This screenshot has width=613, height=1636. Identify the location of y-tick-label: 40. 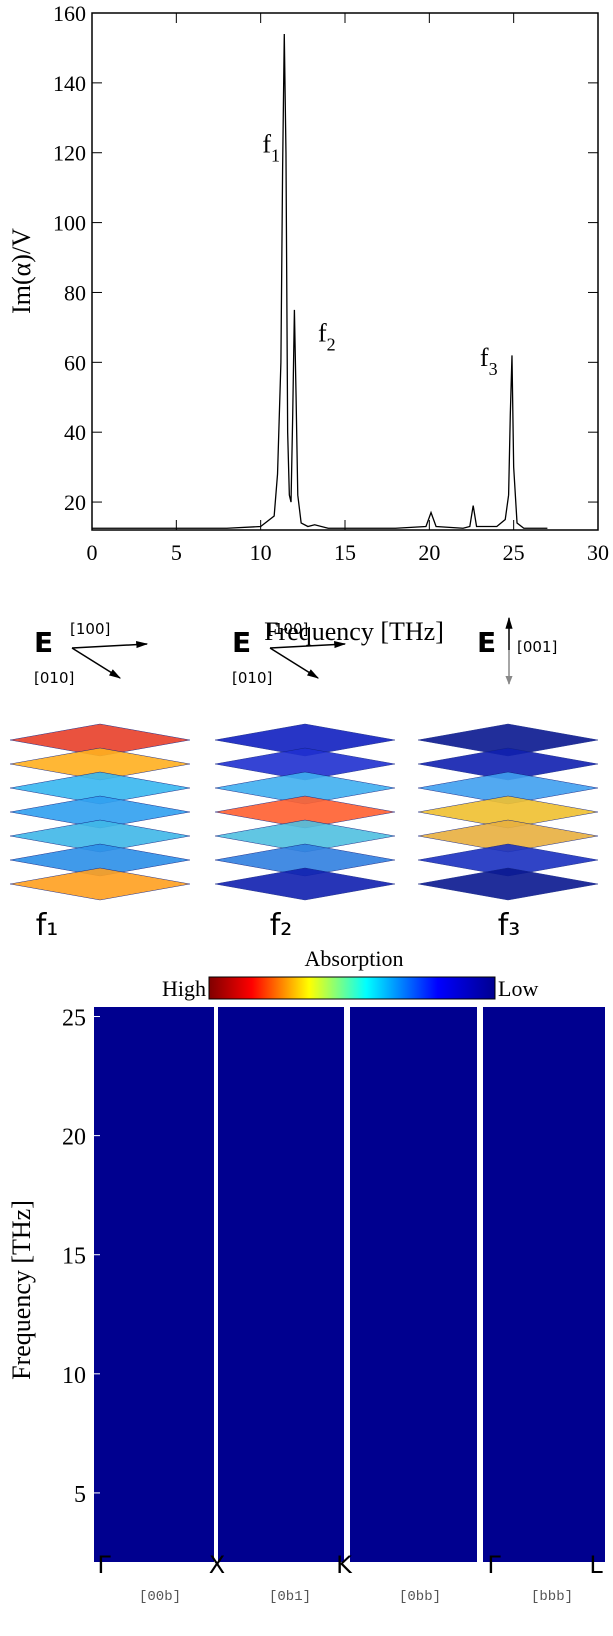
(75, 432).